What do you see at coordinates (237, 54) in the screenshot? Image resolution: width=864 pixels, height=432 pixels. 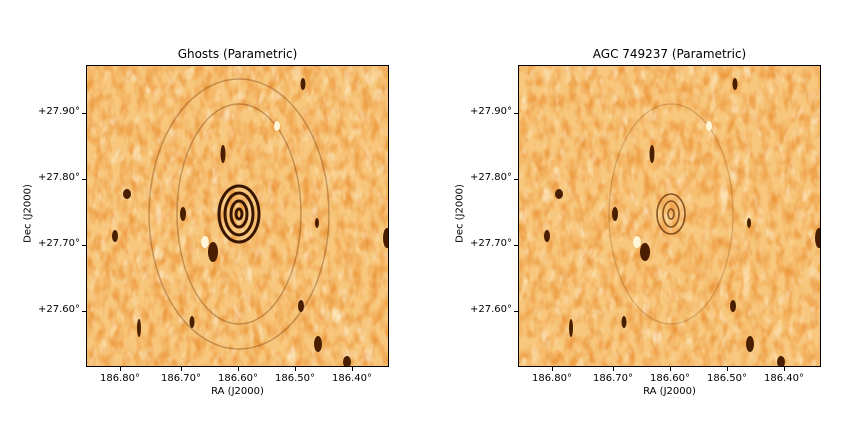 I see `panel-title: Ghosts (Parametric)` at bounding box center [237, 54].